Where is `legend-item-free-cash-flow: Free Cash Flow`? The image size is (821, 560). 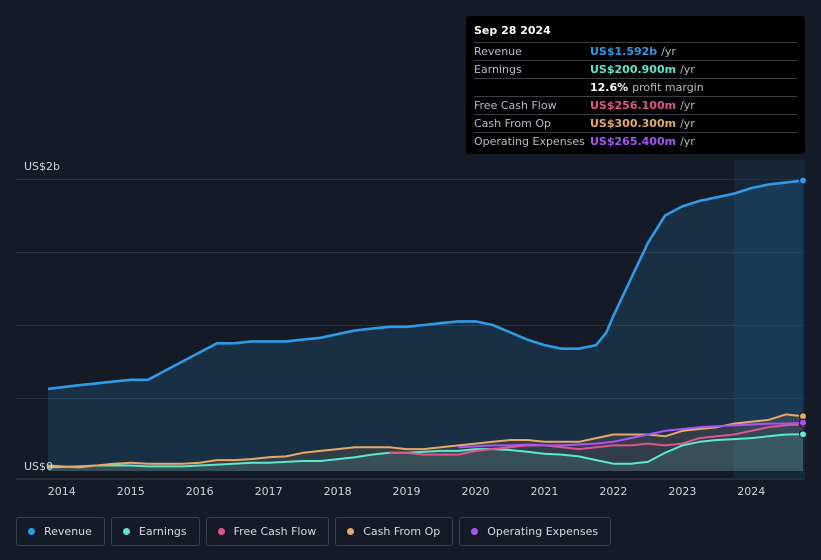
legend-item-free-cash-flow: Free Cash Flow is located at coordinates (267, 531).